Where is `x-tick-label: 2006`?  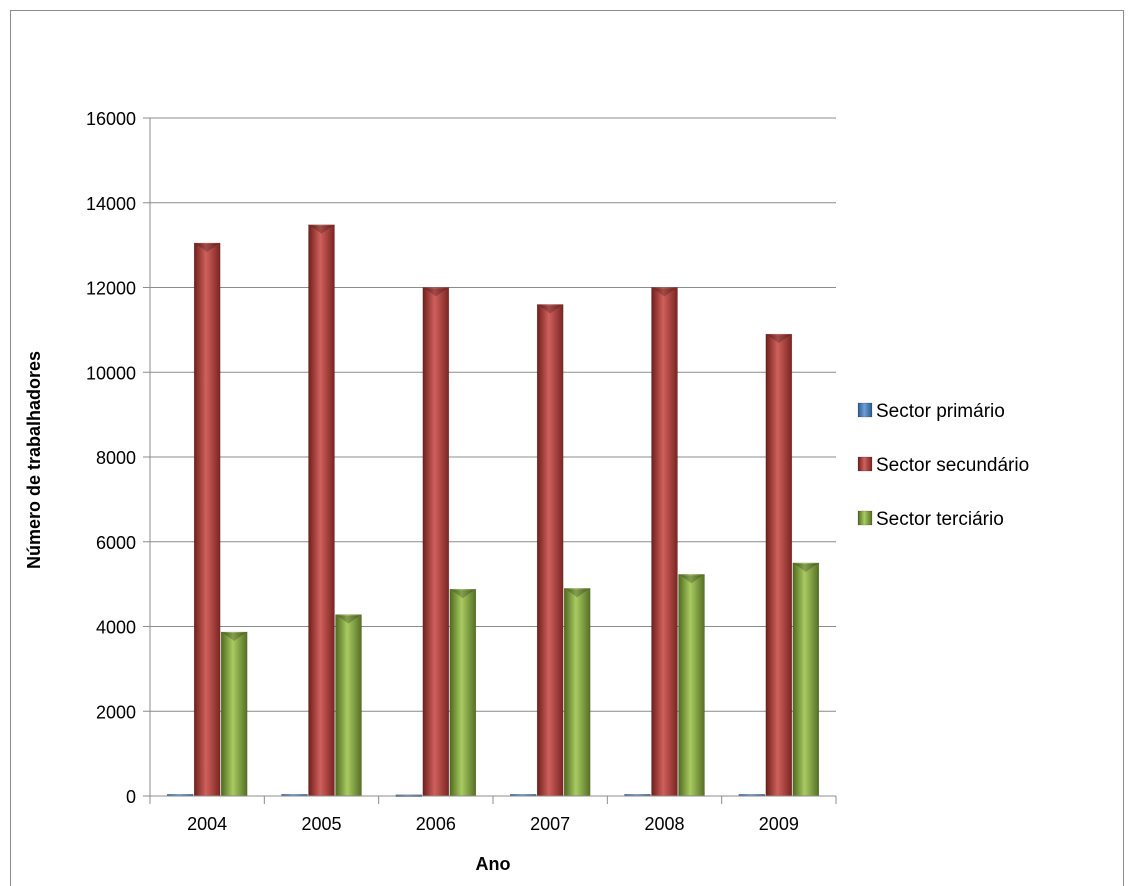
x-tick-label: 2006 is located at coordinates (436, 824).